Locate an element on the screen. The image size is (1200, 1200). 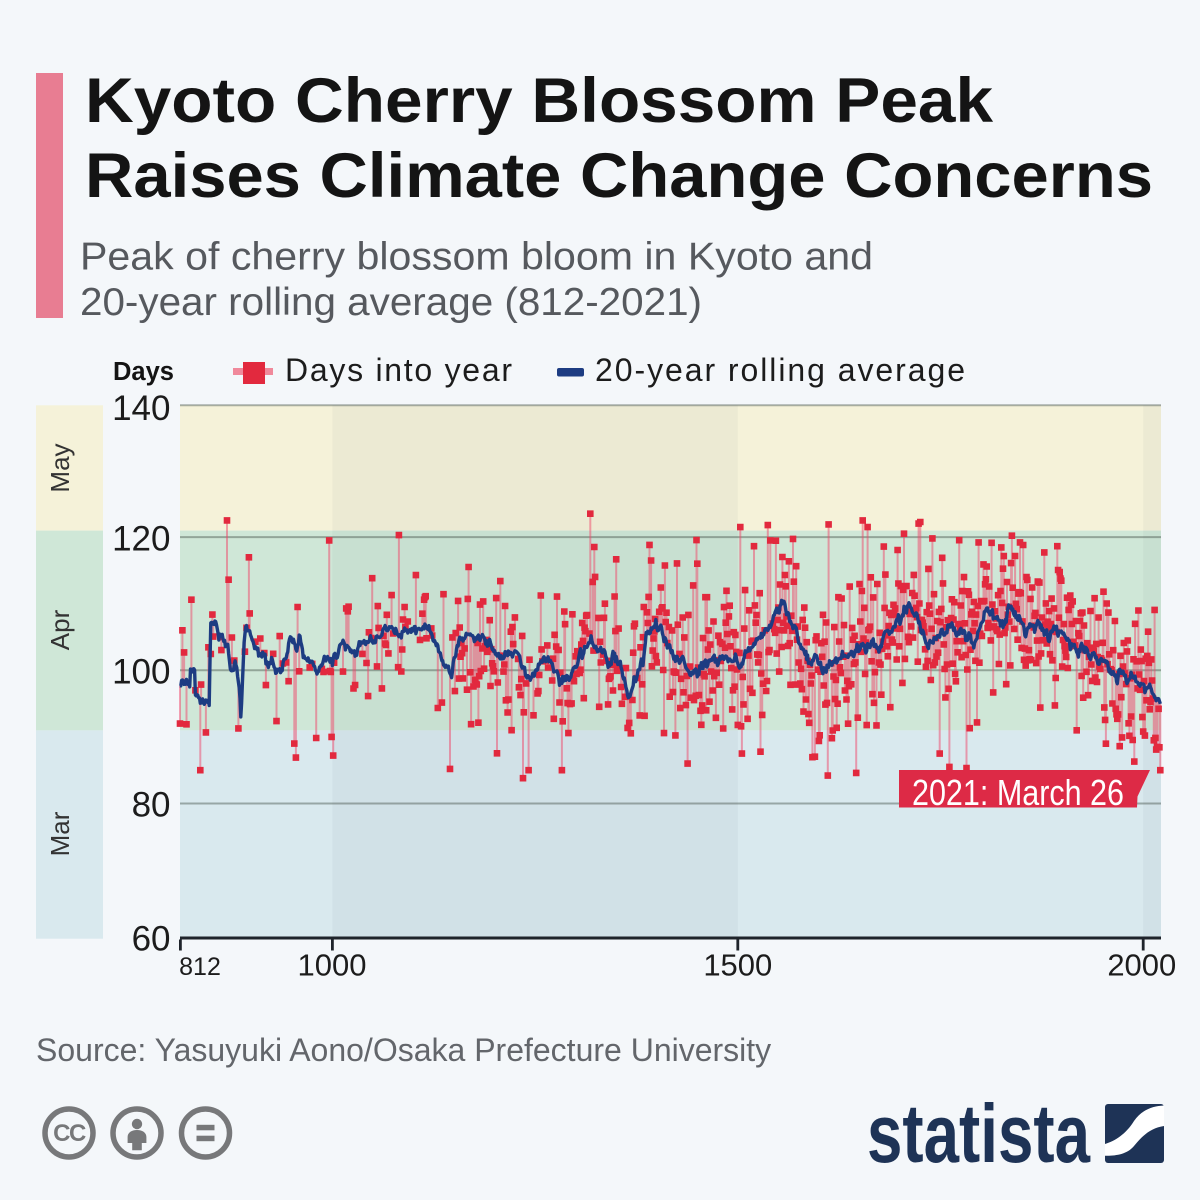
svg-text: 60 is located at coordinates (151, 939).